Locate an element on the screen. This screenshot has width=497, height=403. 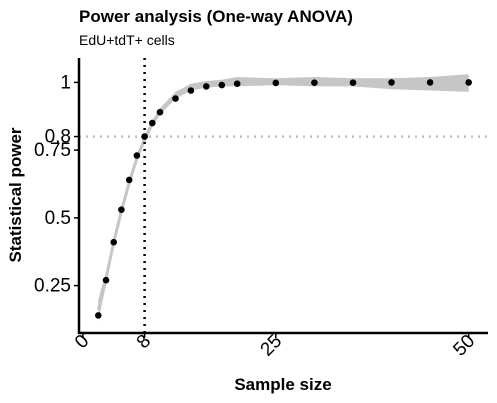
data-point-n14 is located at coordinates (191, 90).